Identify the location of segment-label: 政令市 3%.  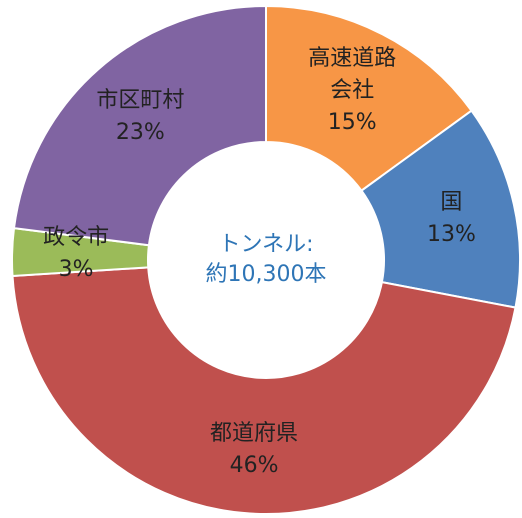
(76, 254).